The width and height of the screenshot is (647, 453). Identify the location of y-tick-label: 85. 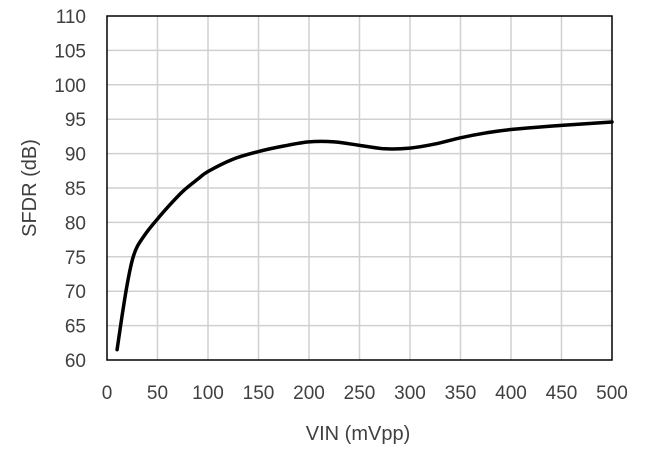
(75, 189).